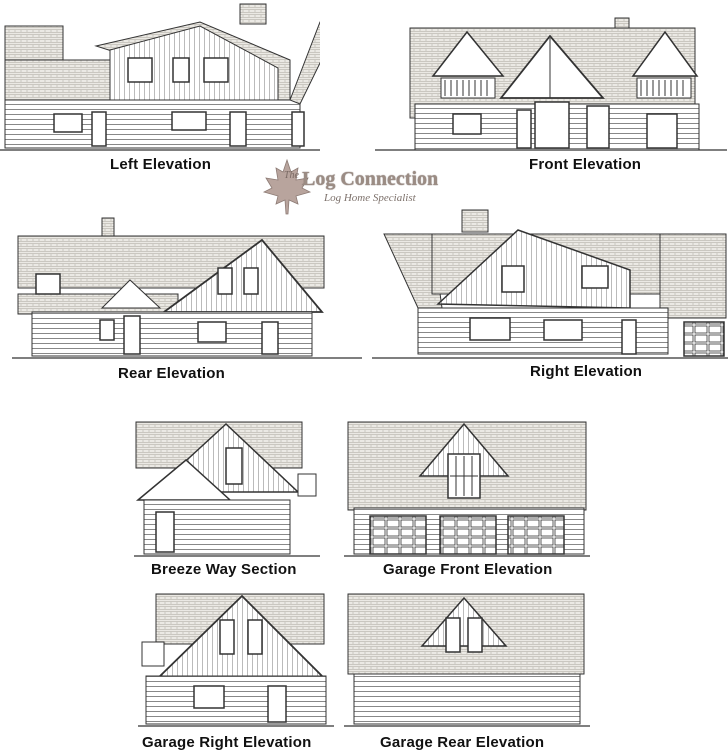  What do you see at coordinates (291, 175) in the screenshot?
I see `logo-the-text: The` at bounding box center [291, 175].